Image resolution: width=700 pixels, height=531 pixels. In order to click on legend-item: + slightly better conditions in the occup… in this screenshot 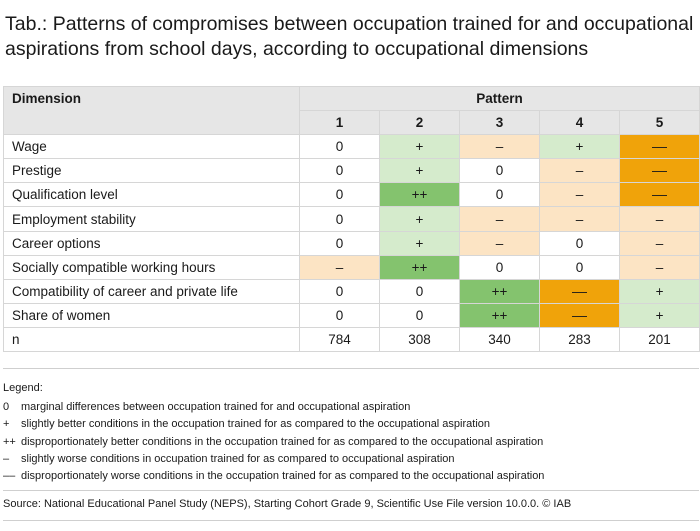, I will do `click(273, 425)`.